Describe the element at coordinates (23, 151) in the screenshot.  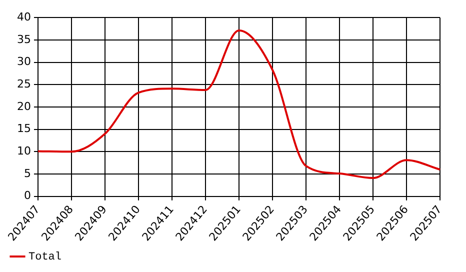
I see `y-tick-label: 10` at that location.